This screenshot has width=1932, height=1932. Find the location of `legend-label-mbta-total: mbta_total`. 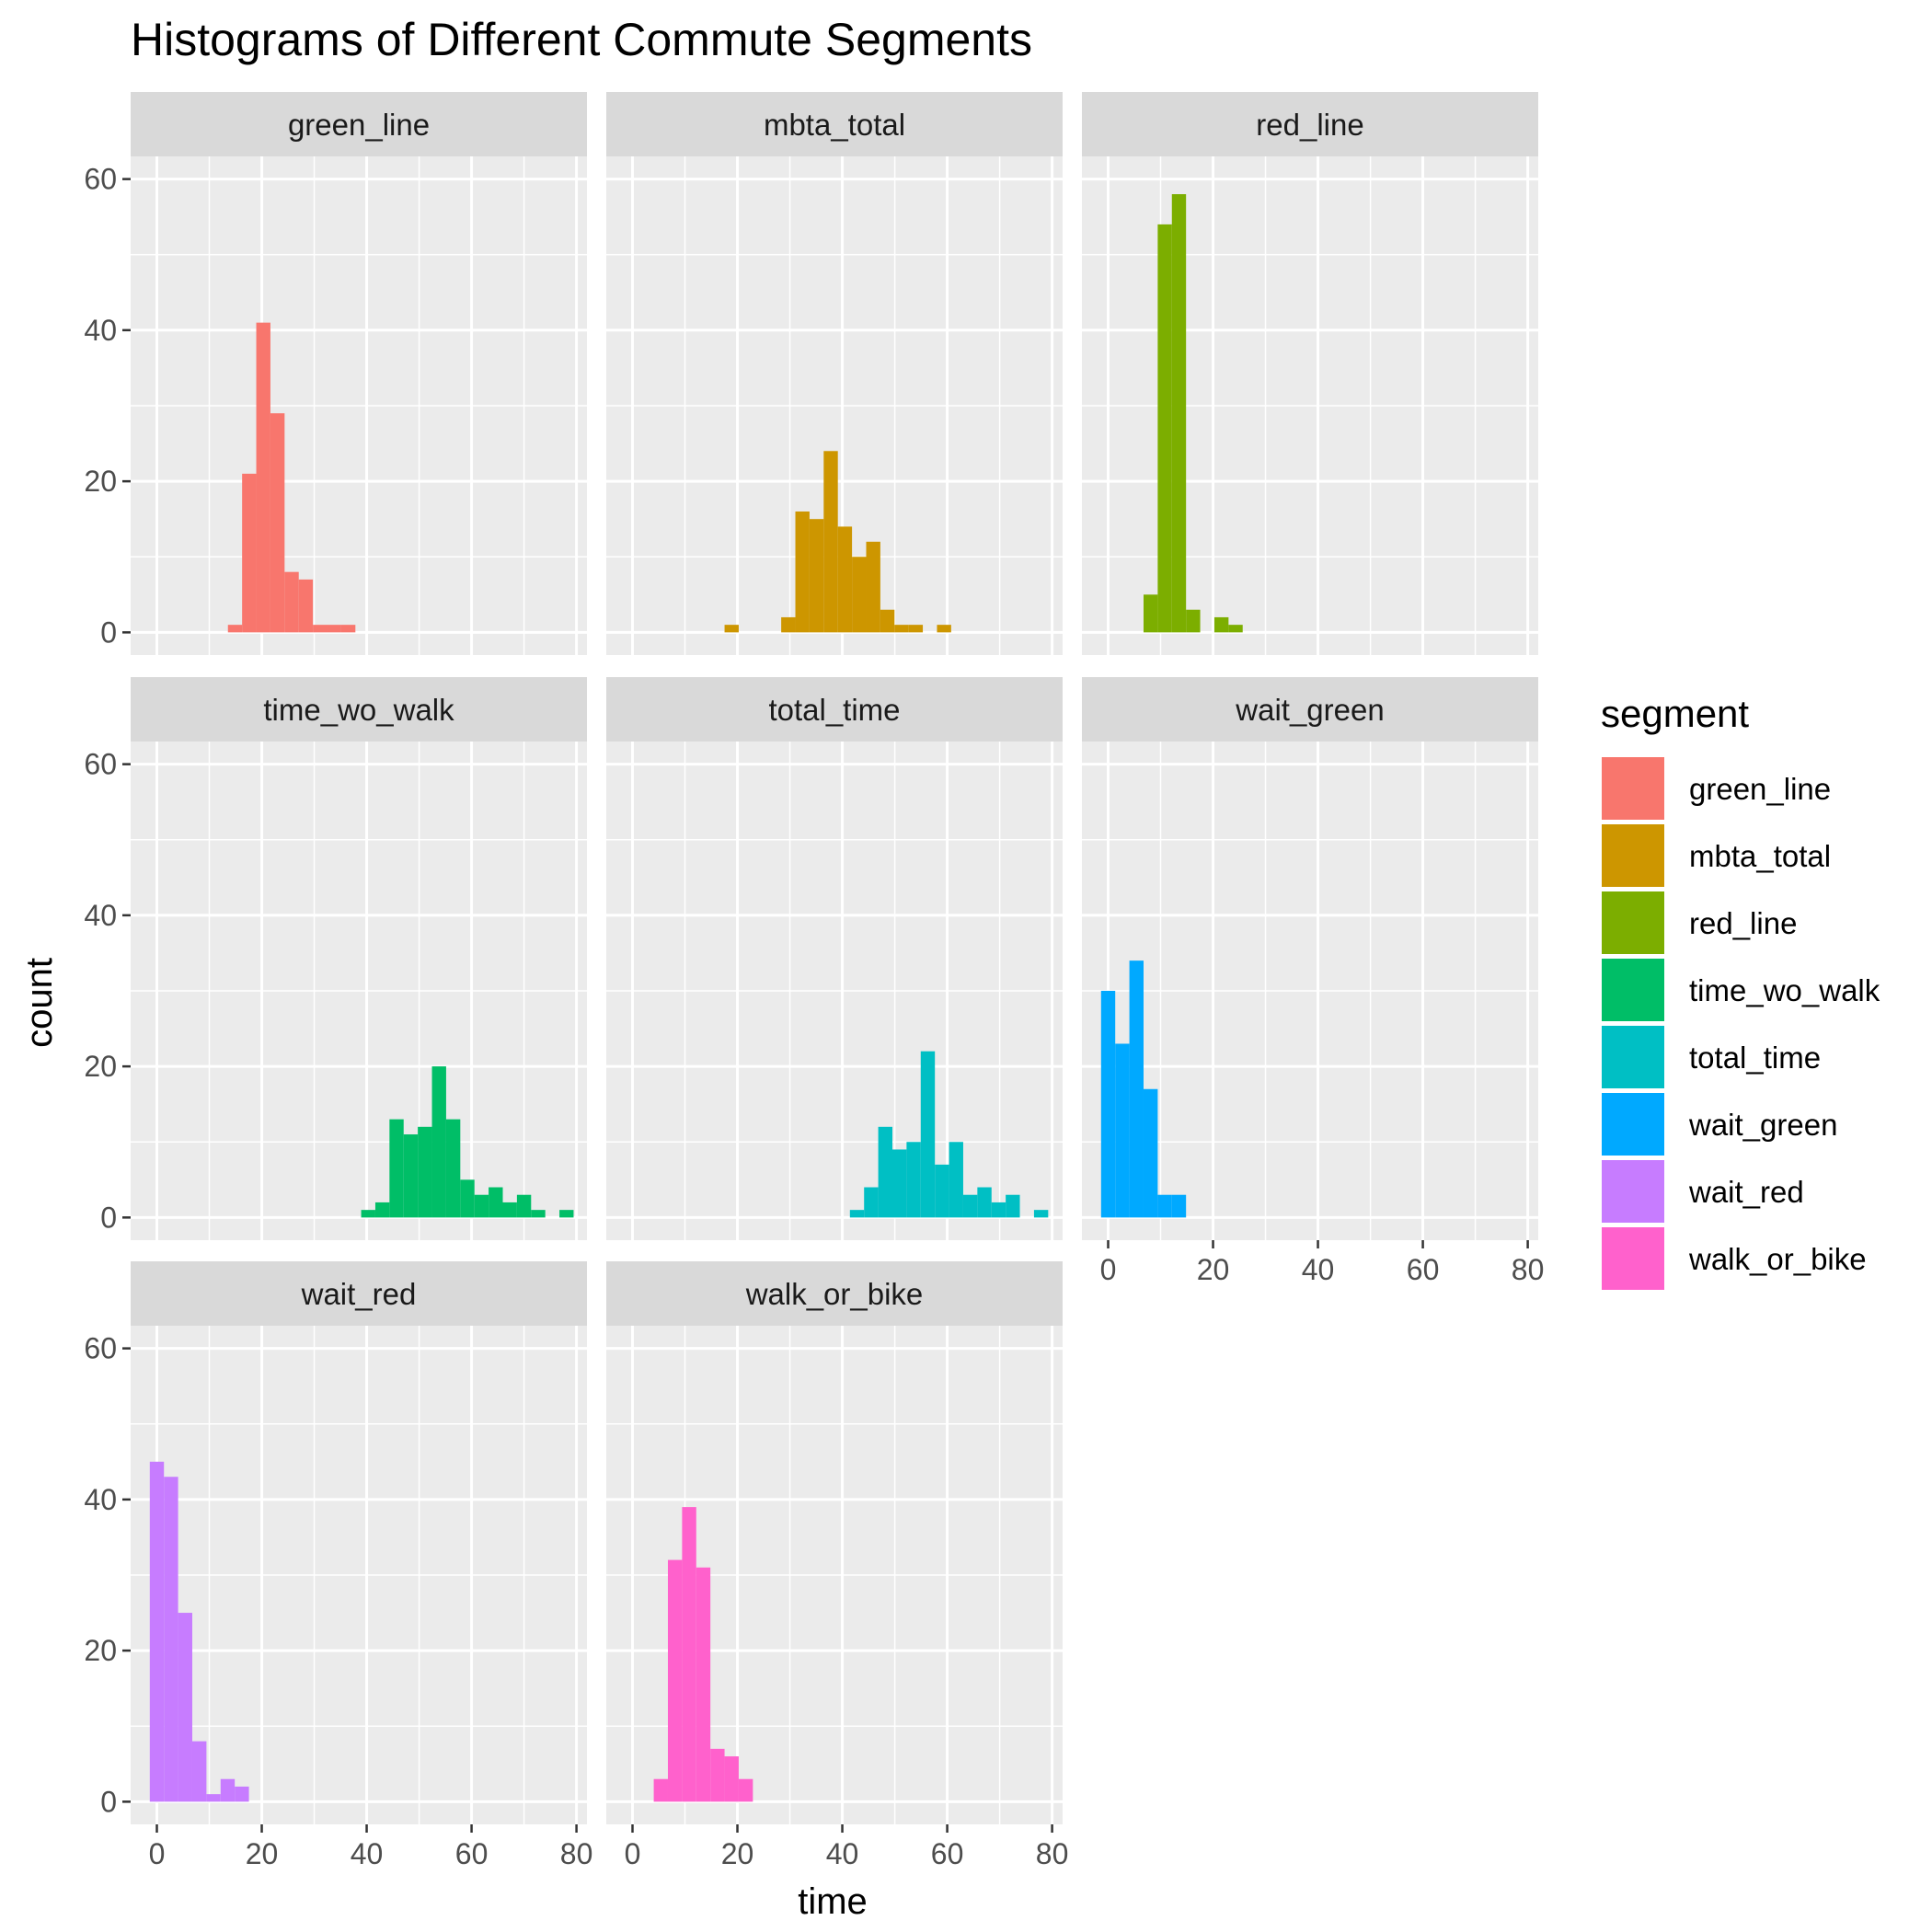

legend-label-mbta-total: mbta_total is located at coordinates (1760, 856).